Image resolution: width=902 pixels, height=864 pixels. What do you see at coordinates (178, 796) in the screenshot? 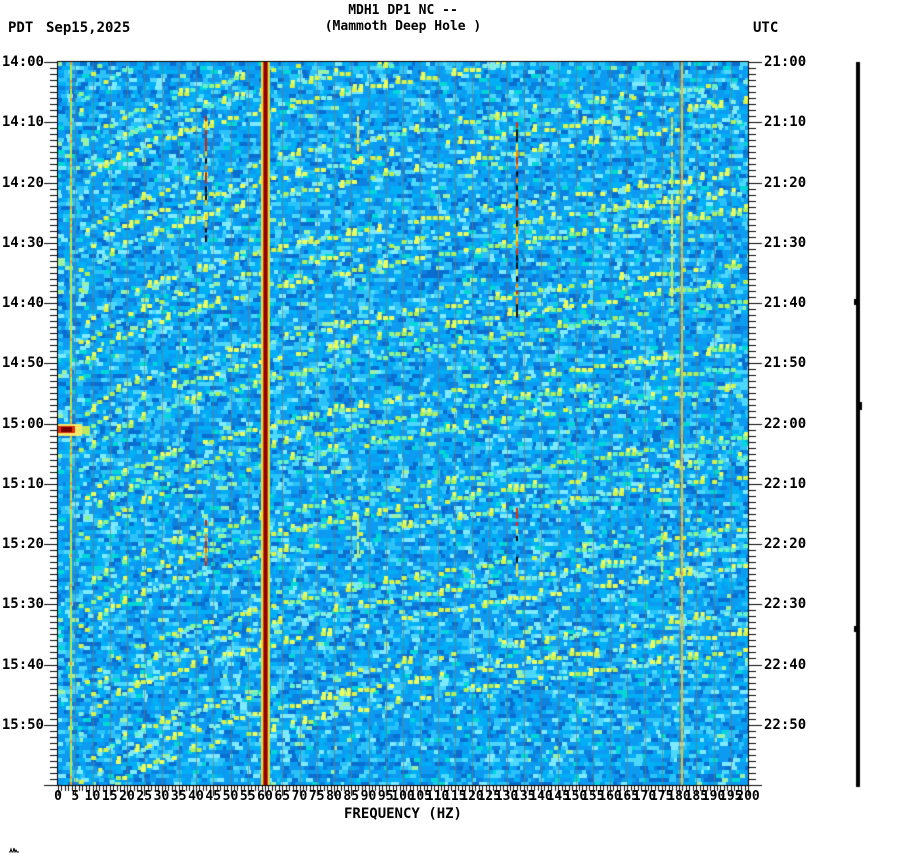
I see `x-tick-label-35: 35` at bounding box center [178, 796].